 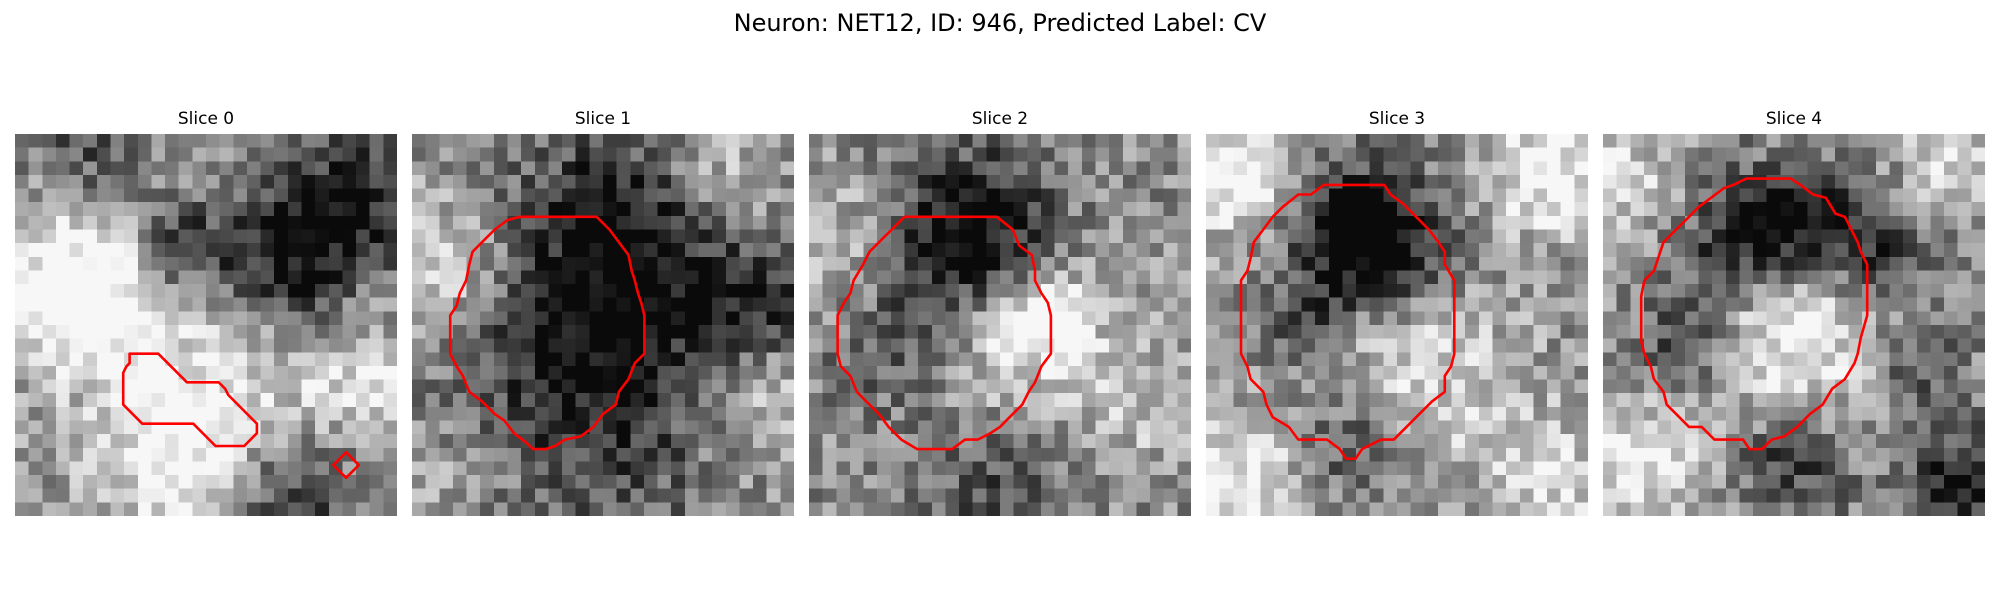 What do you see at coordinates (1397, 119) in the screenshot?
I see `slice-title: Slice 3` at bounding box center [1397, 119].